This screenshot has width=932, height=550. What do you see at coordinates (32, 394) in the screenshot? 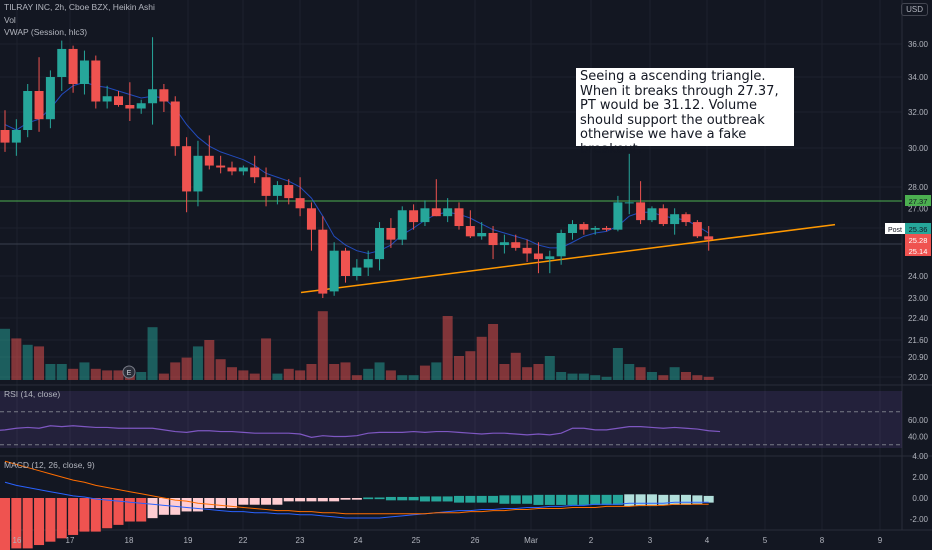
I see `rsi-legend: RSI (14, close)` at bounding box center [32, 394].